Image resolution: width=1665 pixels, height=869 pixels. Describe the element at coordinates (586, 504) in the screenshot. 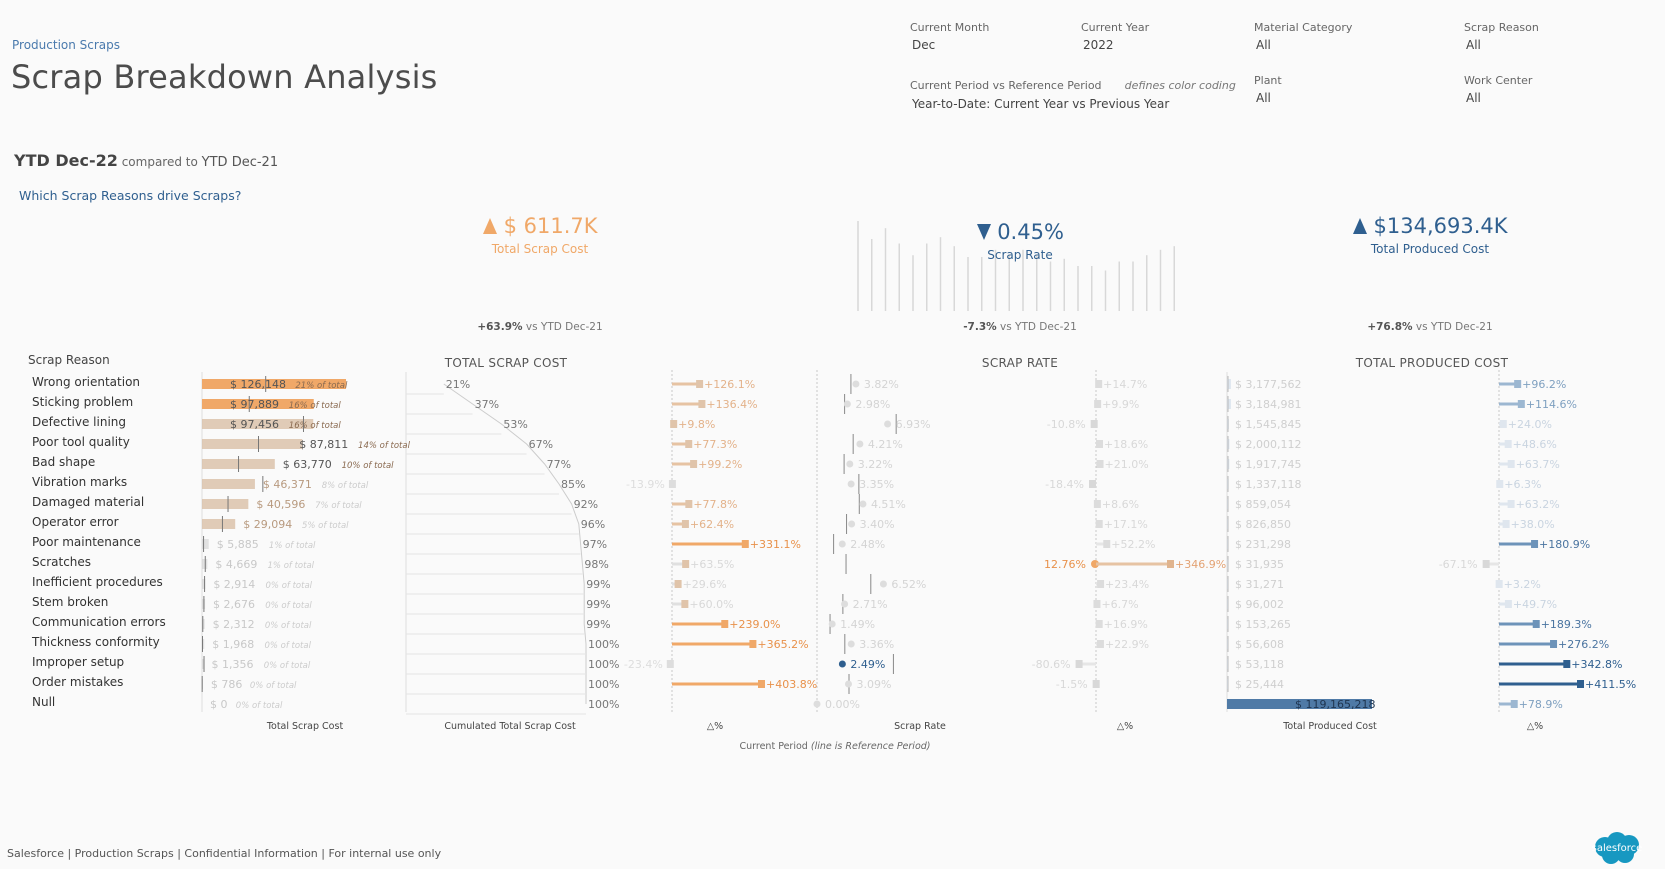

I see `cumulated-label: 92%` at that location.